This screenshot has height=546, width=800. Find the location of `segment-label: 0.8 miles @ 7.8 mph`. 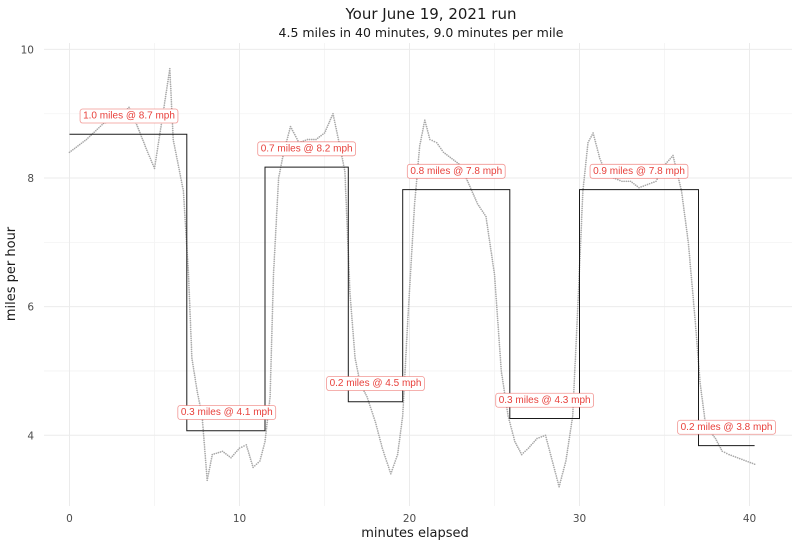

segment-label: 0.8 miles @ 7.8 mph is located at coordinates (456, 171).